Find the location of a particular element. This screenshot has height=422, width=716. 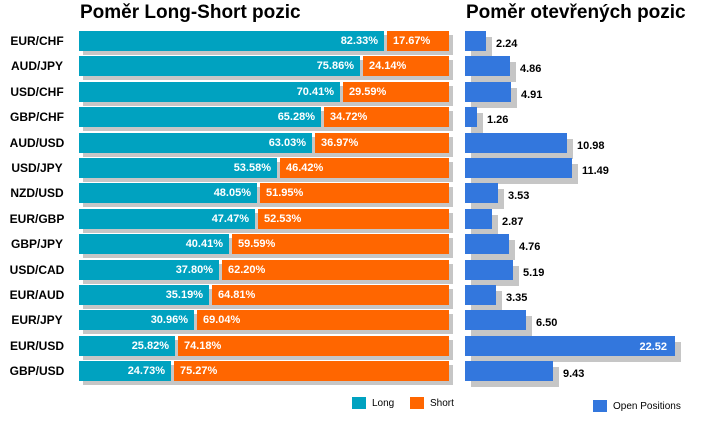

long-value-label: 40.41% is located at coordinates (204, 244).